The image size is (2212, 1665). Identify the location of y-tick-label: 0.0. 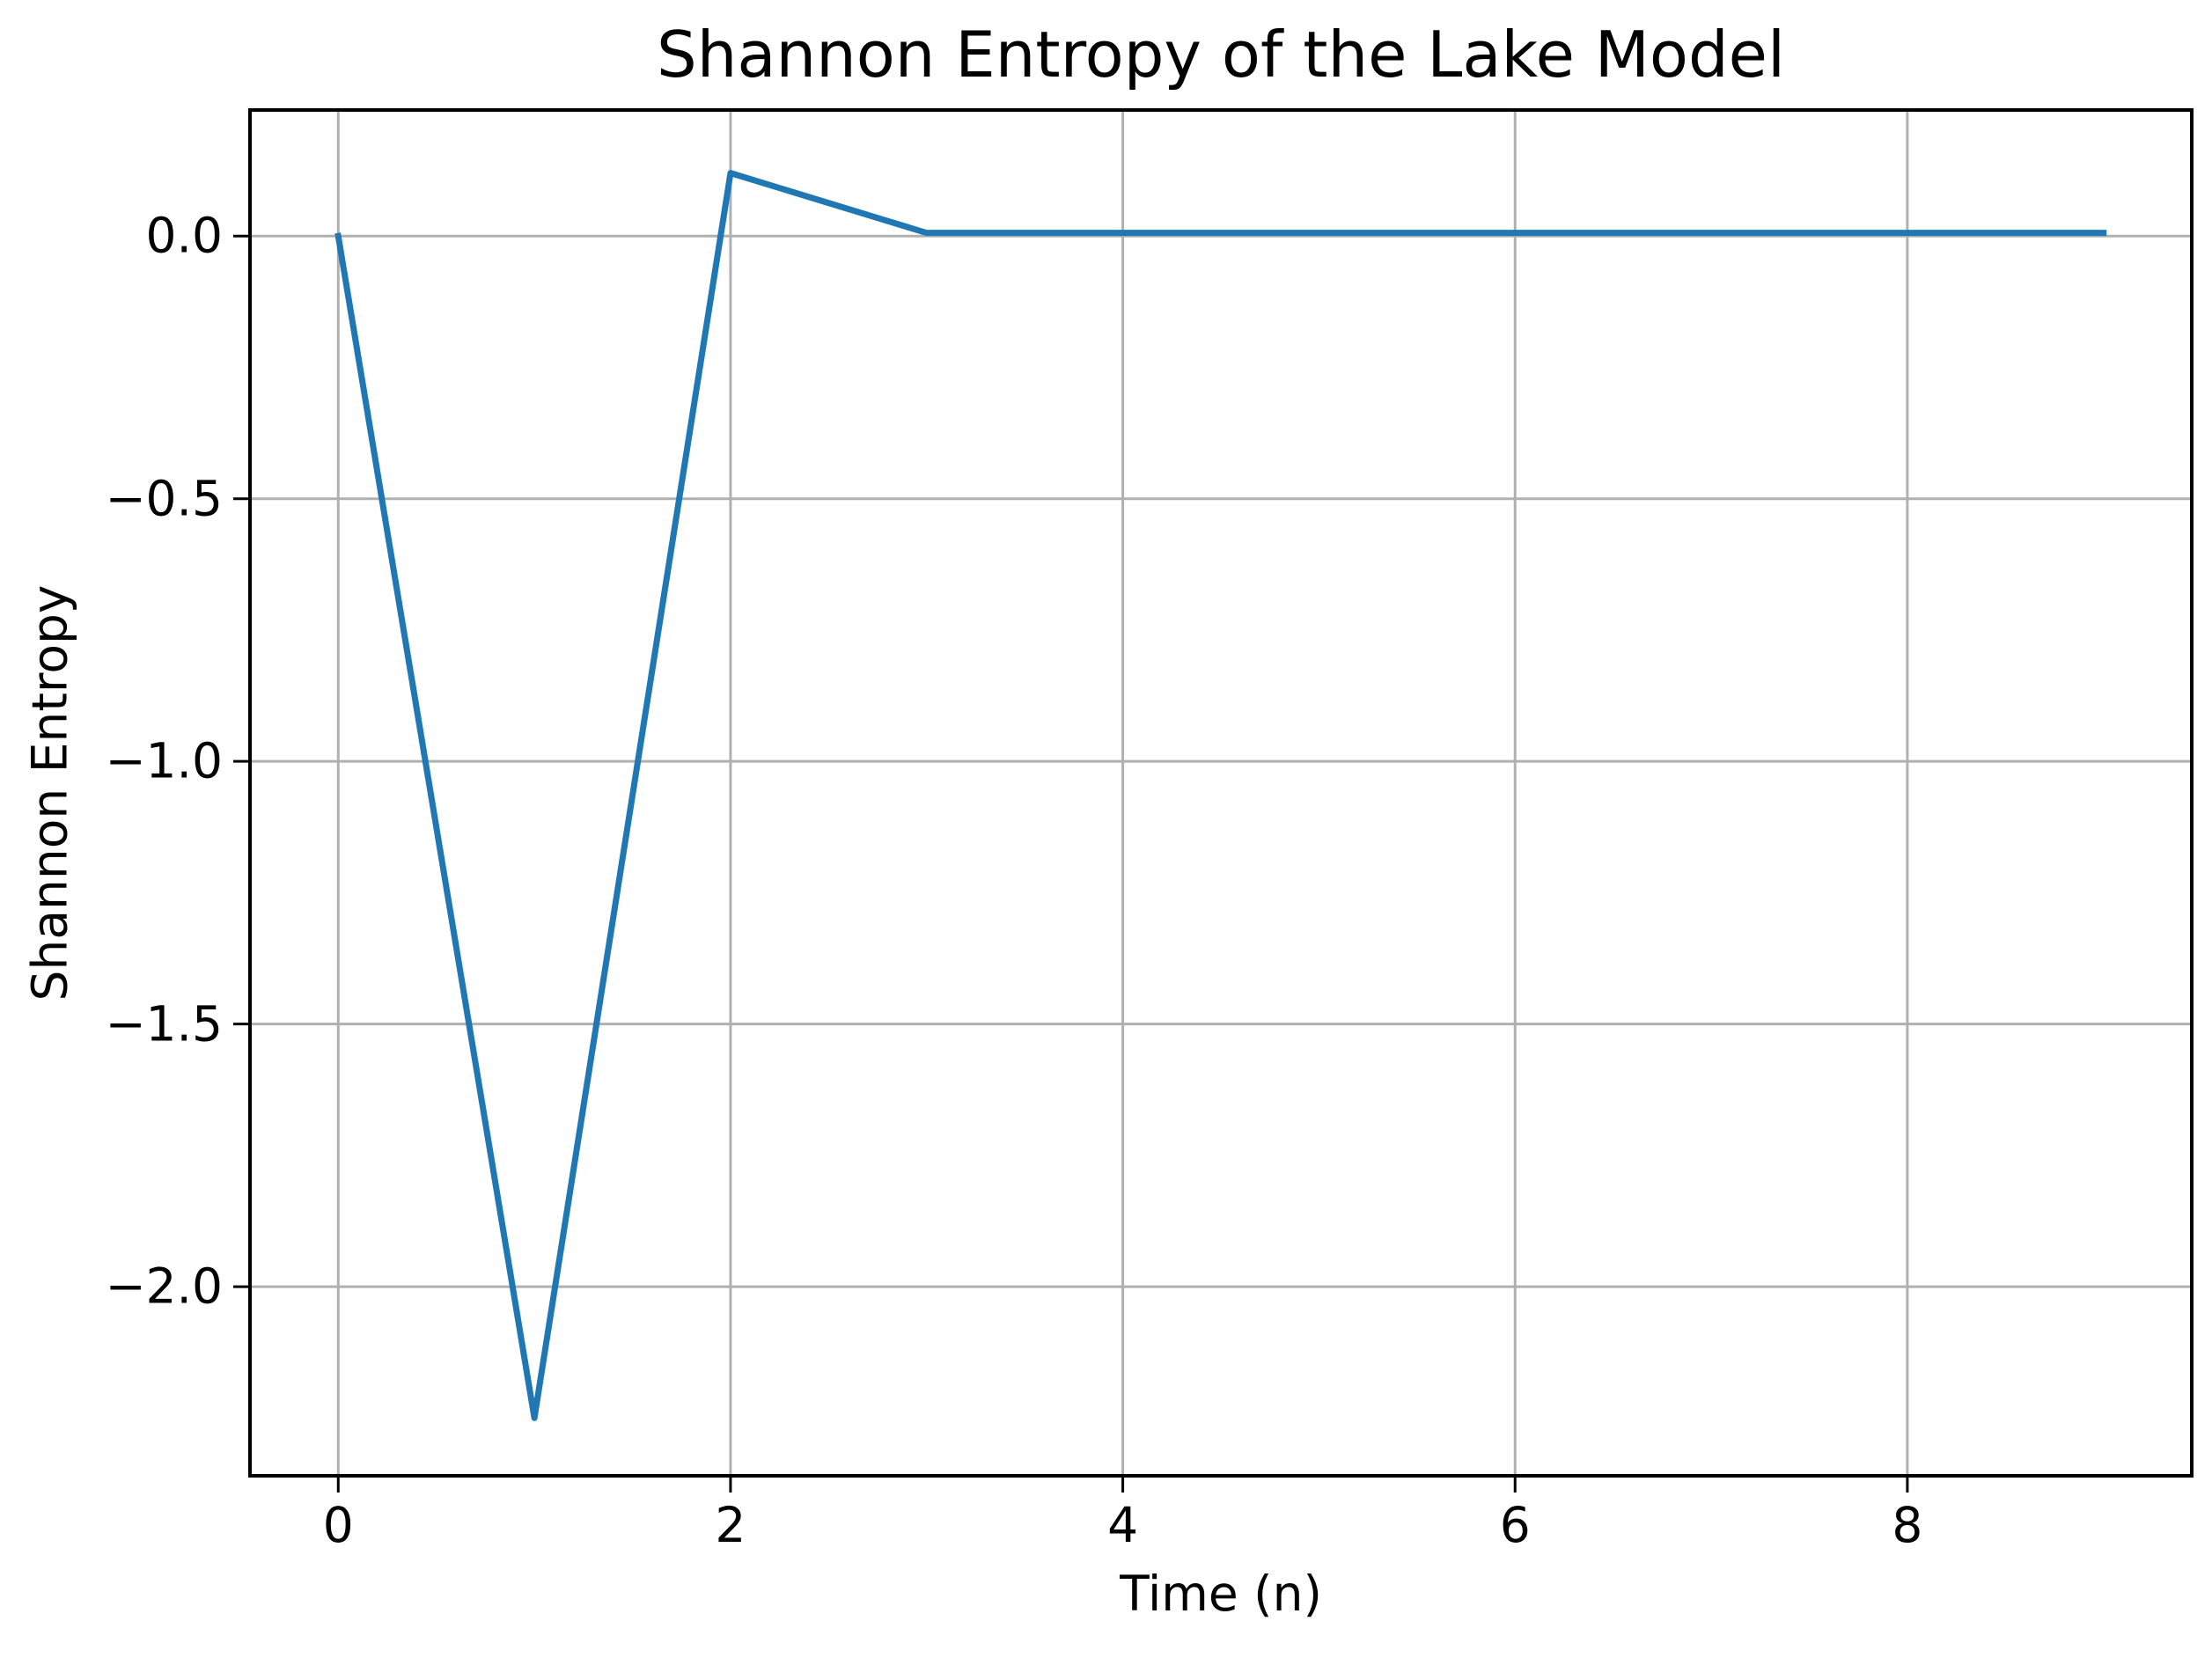
(184, 236).